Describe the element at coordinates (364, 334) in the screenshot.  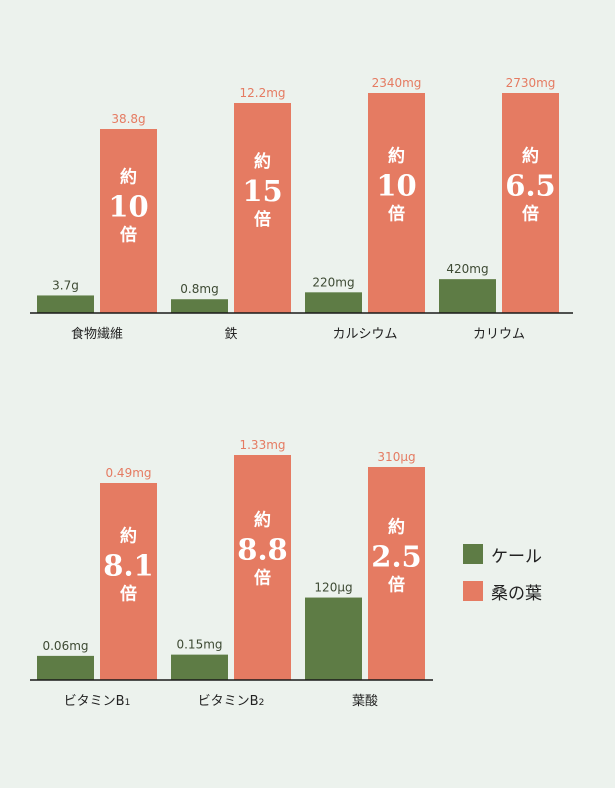
I see `category-label-0-2: カルシウム` at that location.